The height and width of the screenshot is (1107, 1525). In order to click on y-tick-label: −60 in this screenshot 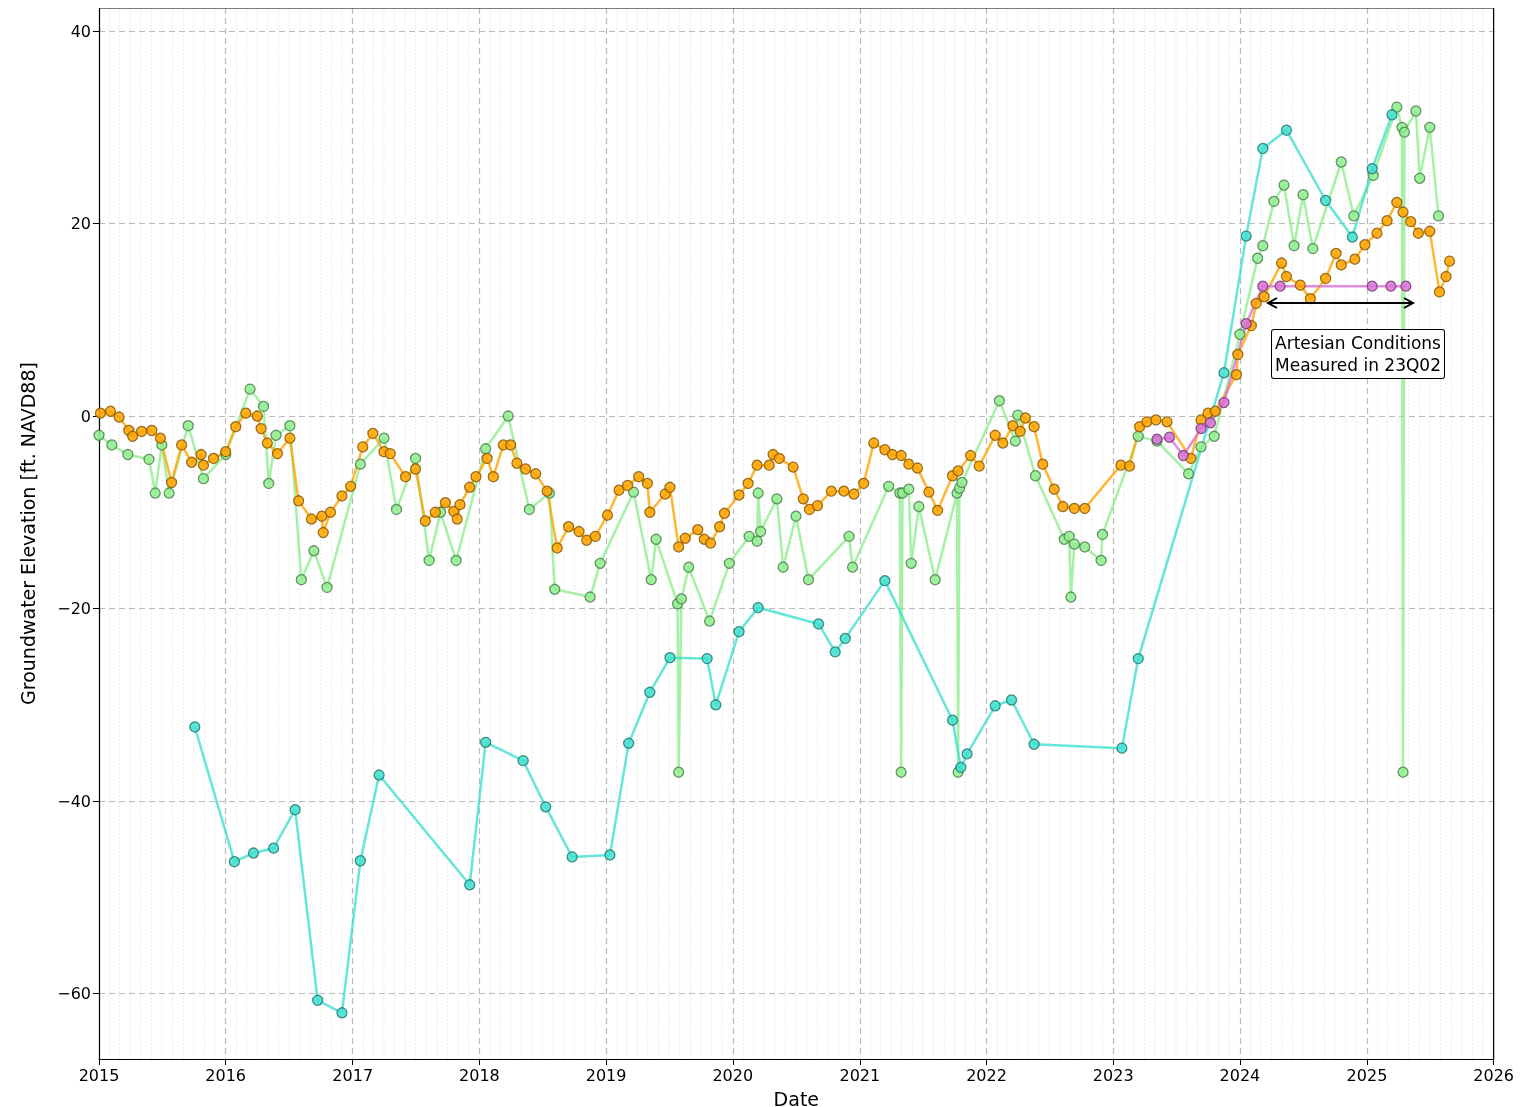, I will do `click(74, 994)`.